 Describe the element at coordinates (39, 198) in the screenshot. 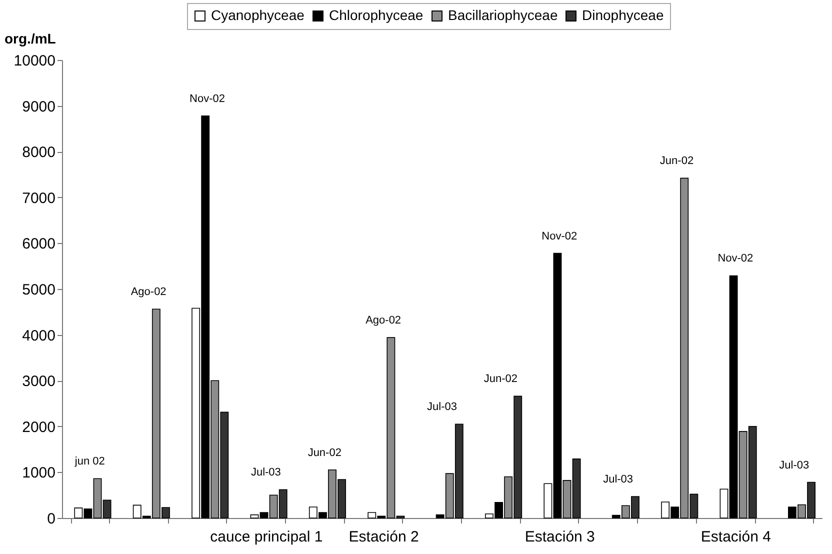

I see `y-tick-label: 7000` at that location.